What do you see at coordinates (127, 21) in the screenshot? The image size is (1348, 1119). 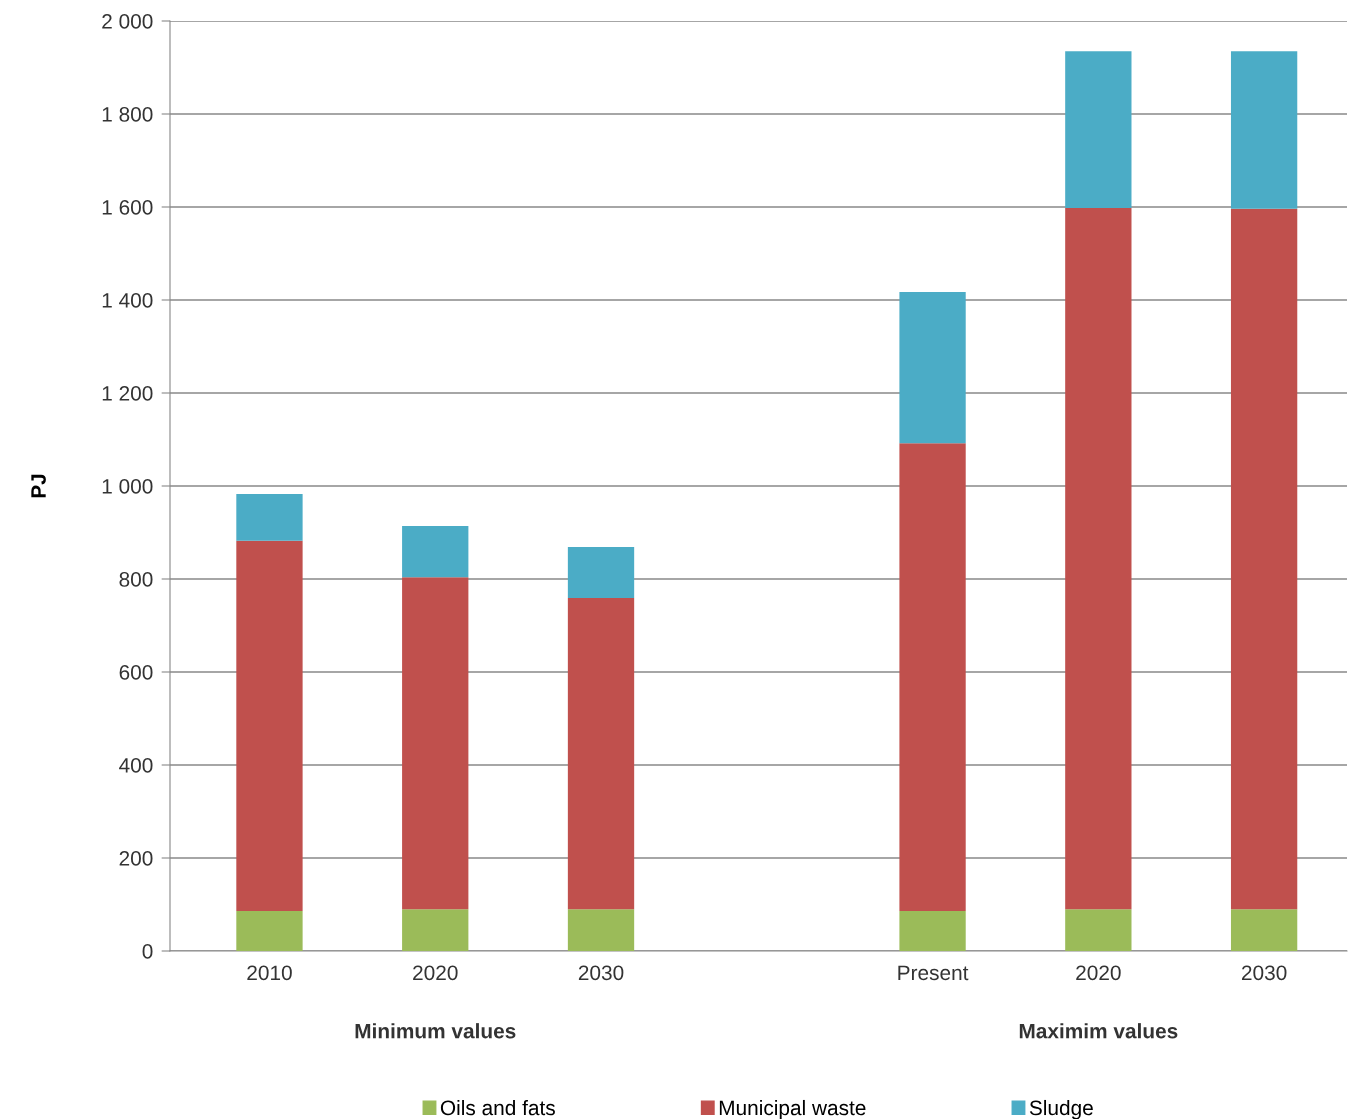 I see `y-tick-label: 2 000` at bounding box center [127, 21].